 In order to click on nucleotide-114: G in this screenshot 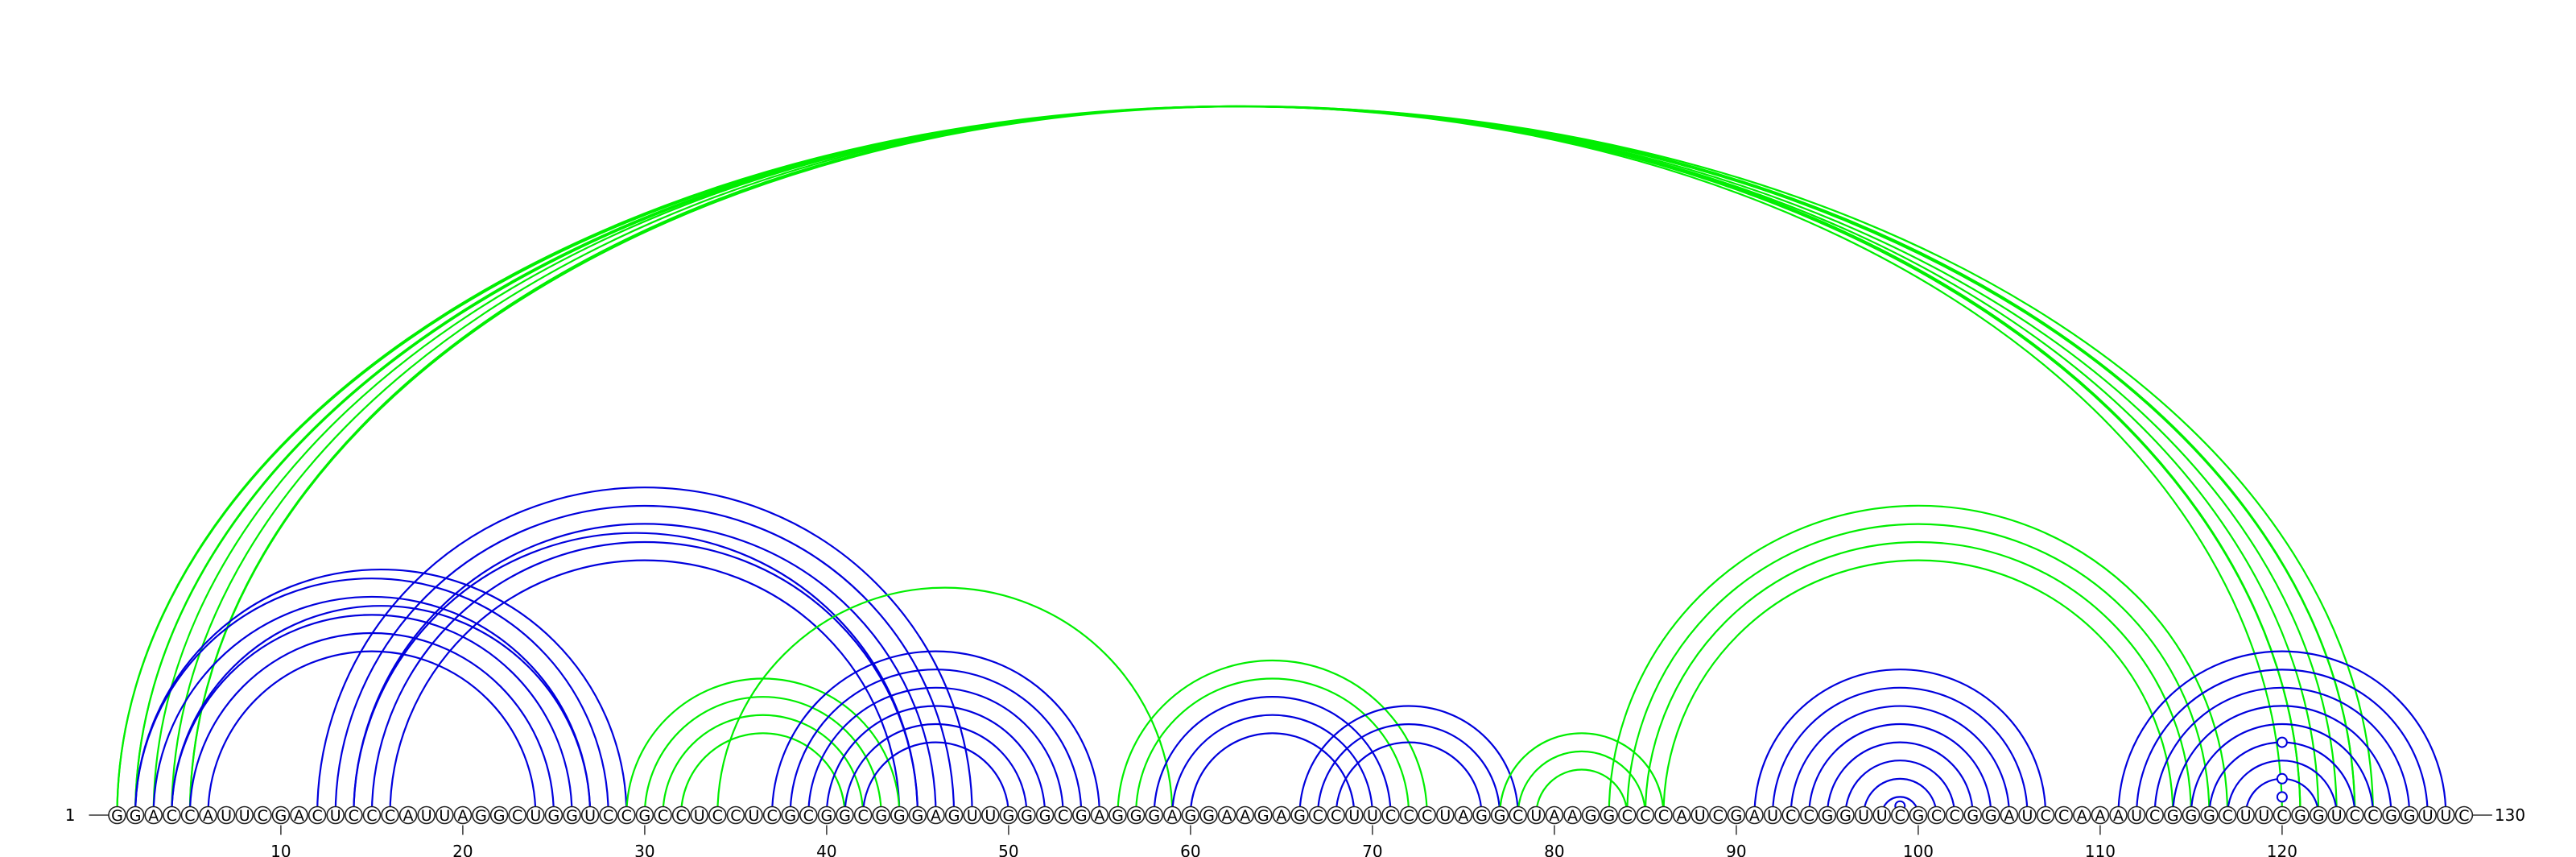, I will do `click(2173, 815)`.